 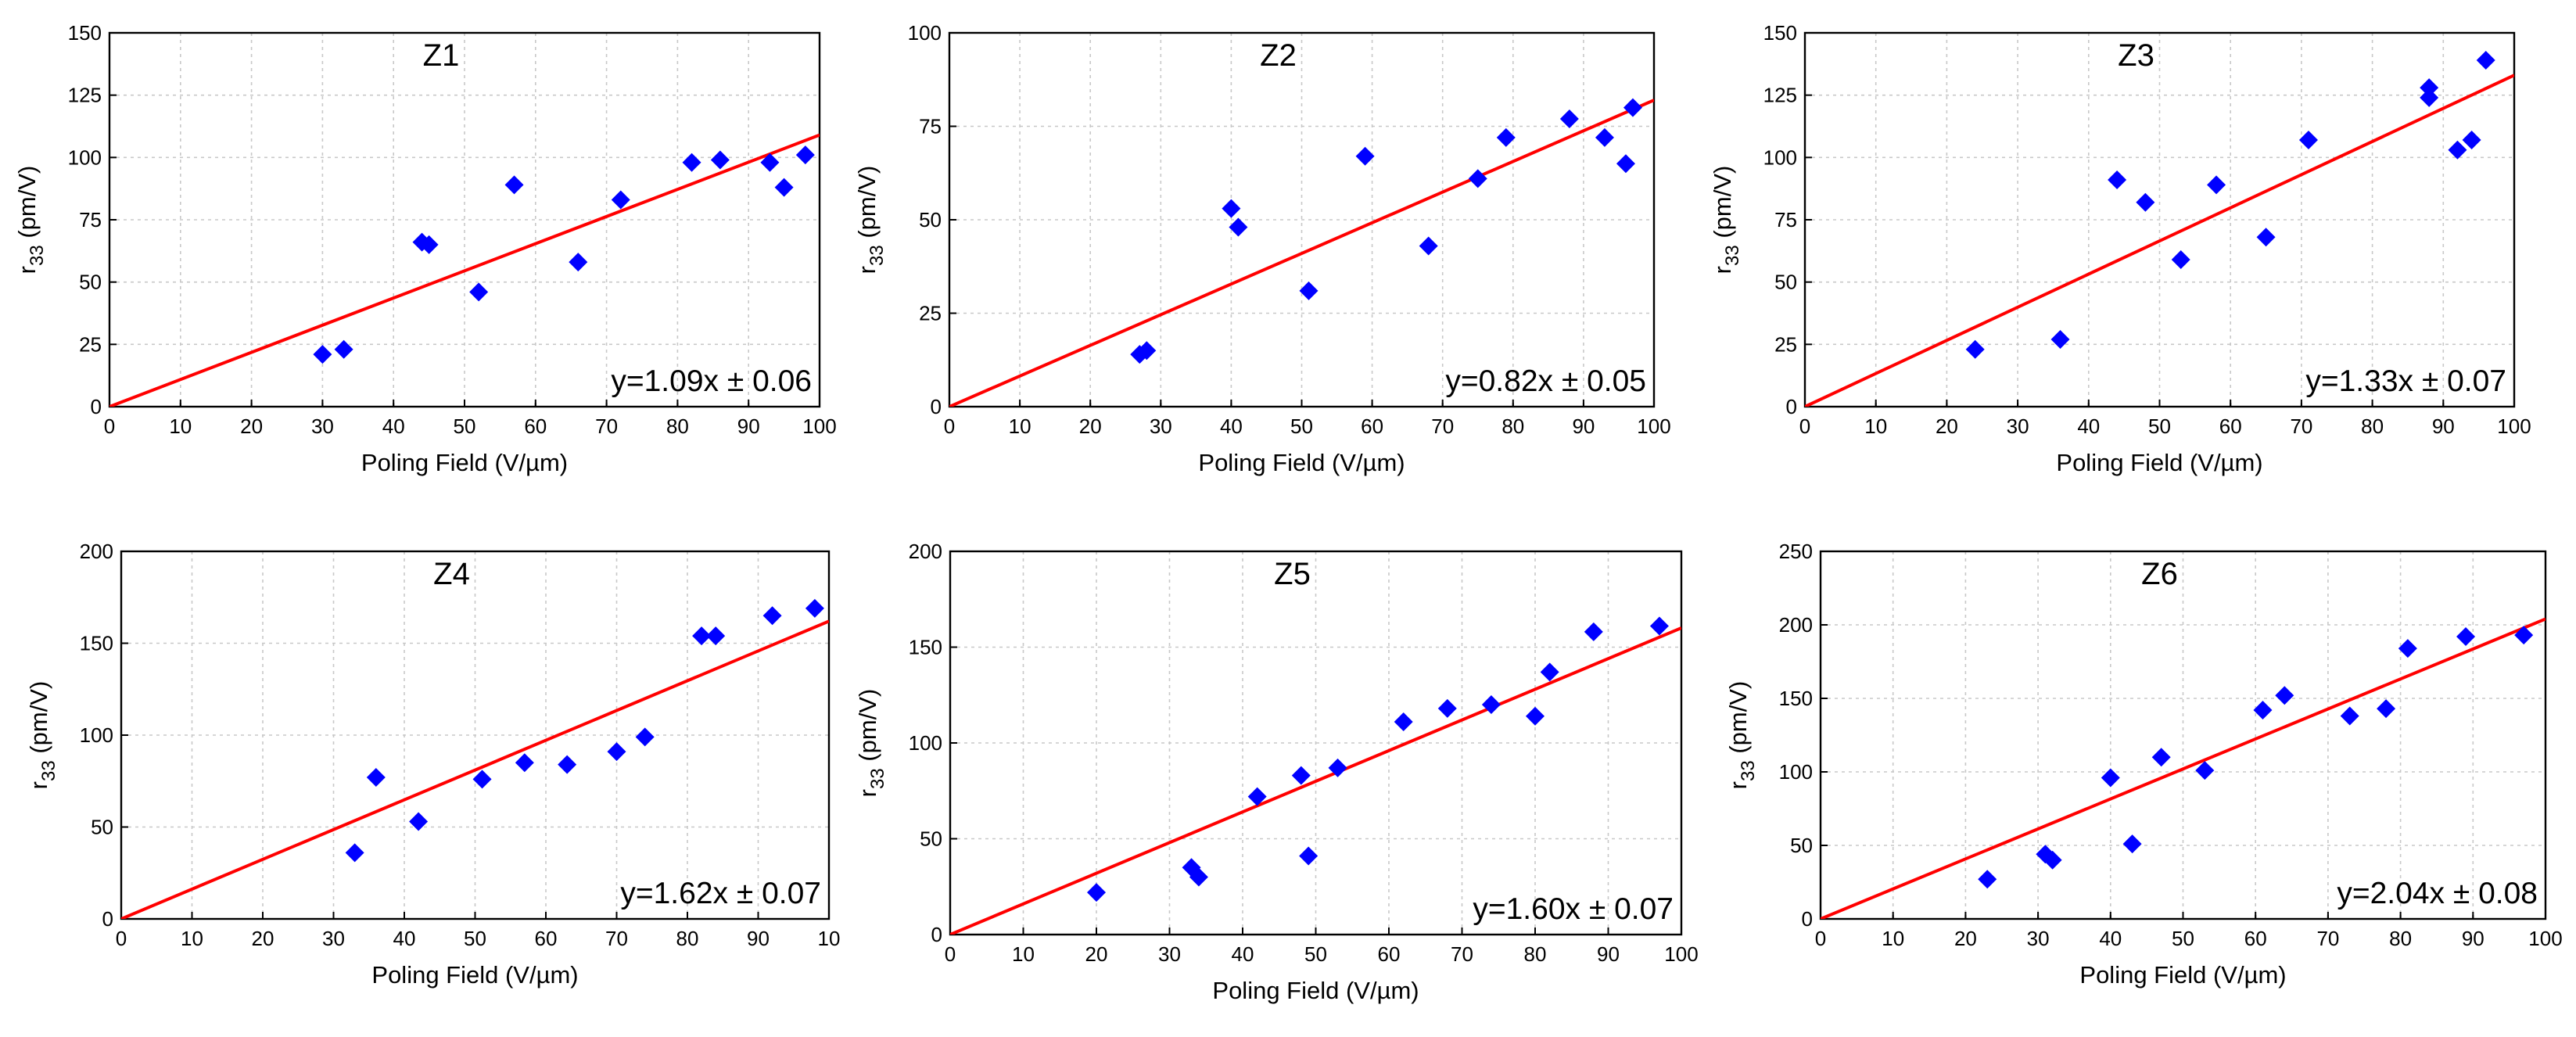 I want to click on x-tick-label: 80, so click(x=677, y=426).